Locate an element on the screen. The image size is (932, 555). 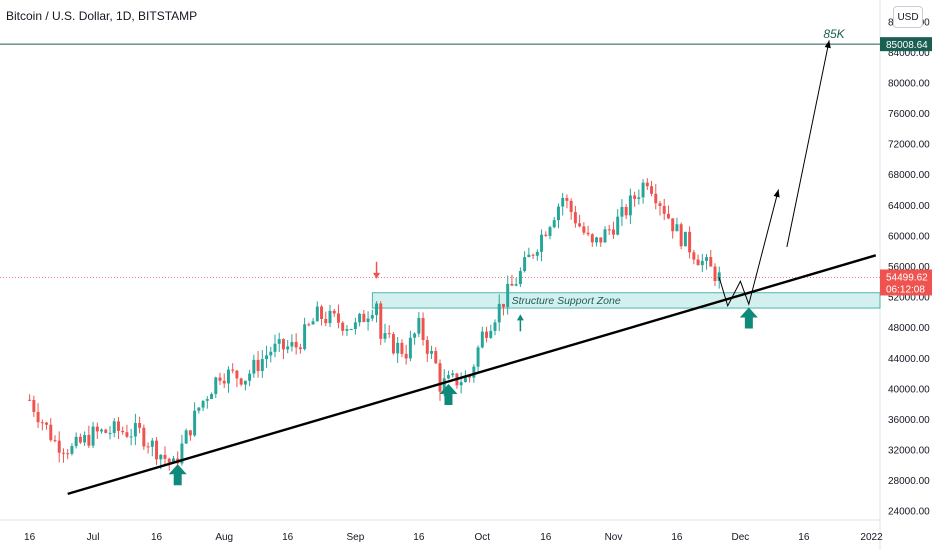
x-tick-label: Nov is located at coordinates (614, 537).